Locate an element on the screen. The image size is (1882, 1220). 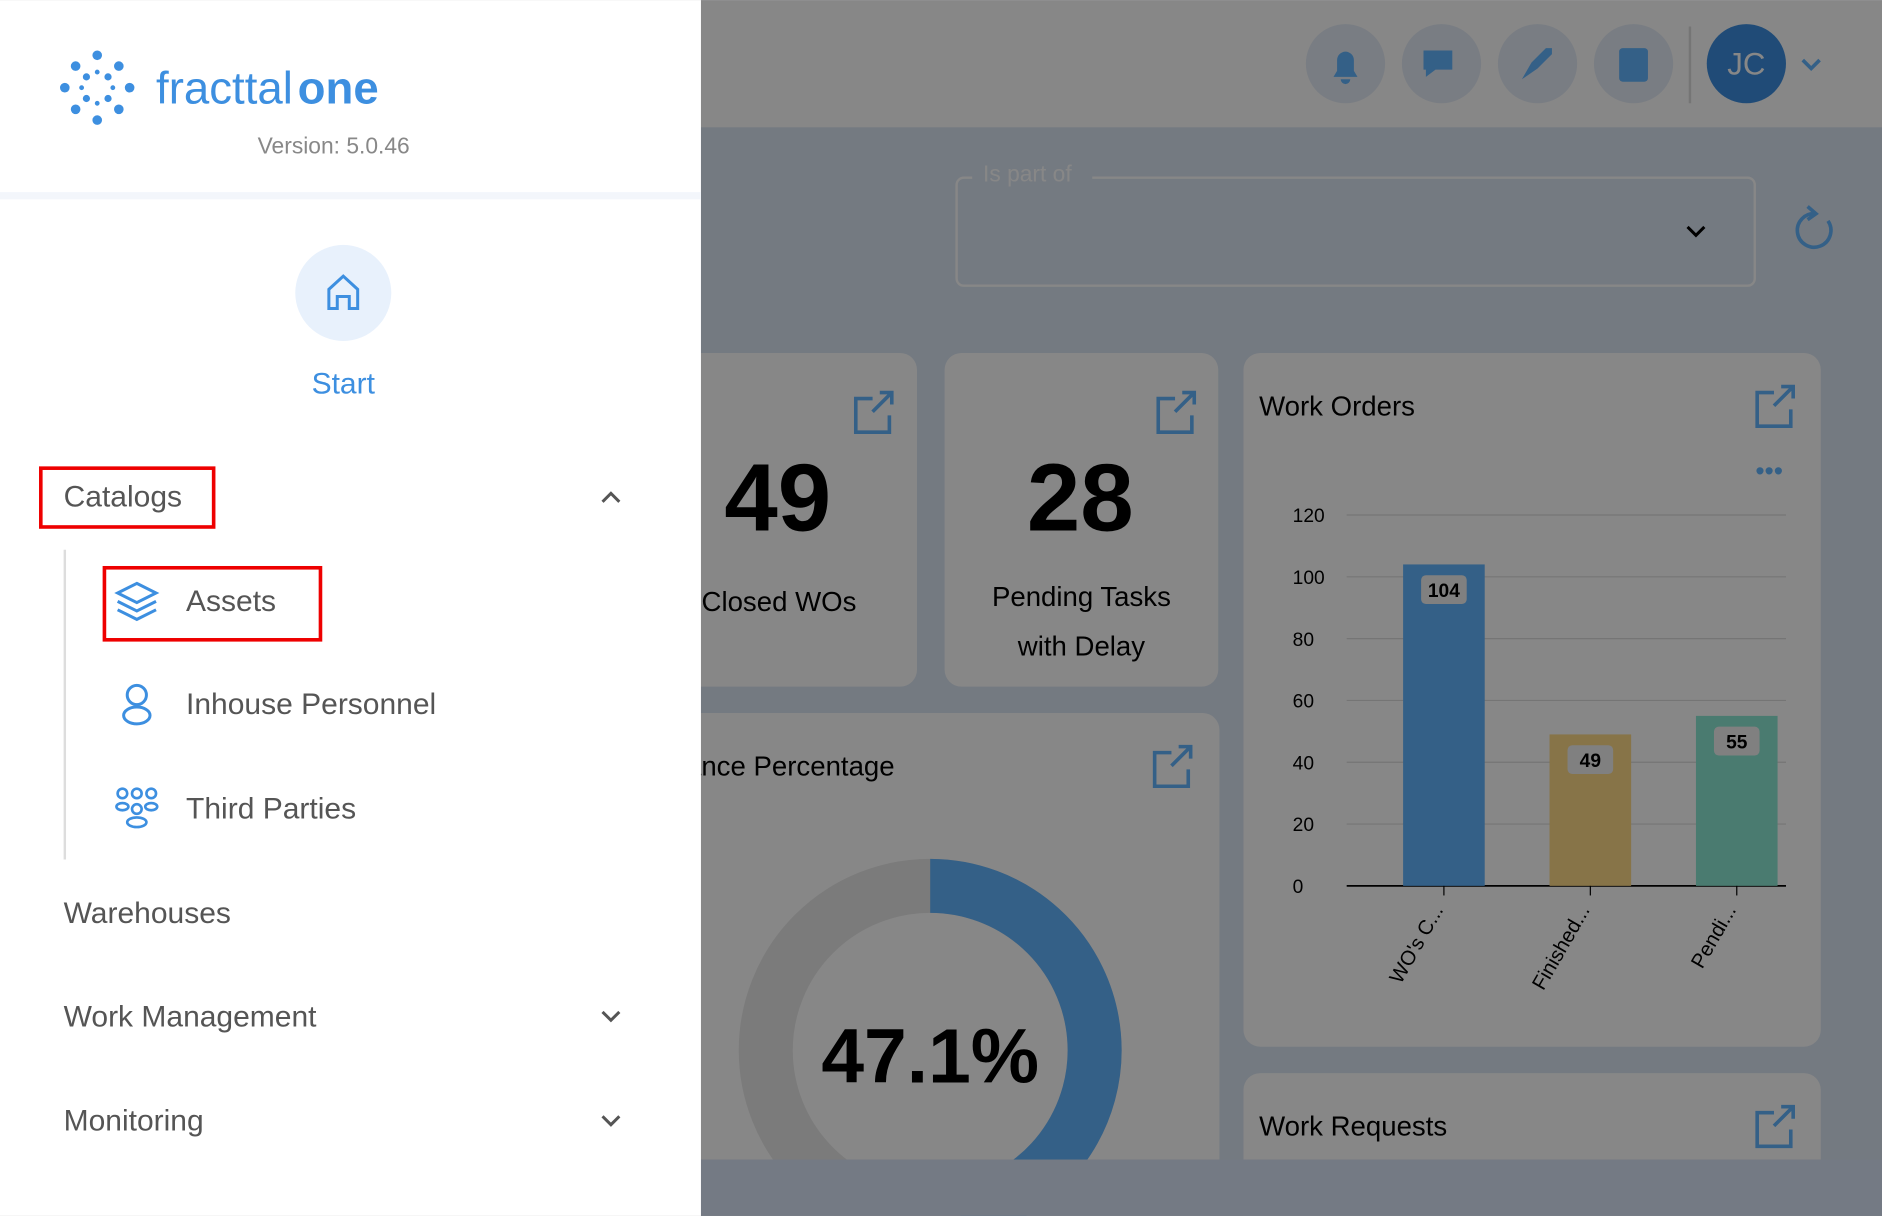
value-label: 49 is located at coordinates (1590, 761).